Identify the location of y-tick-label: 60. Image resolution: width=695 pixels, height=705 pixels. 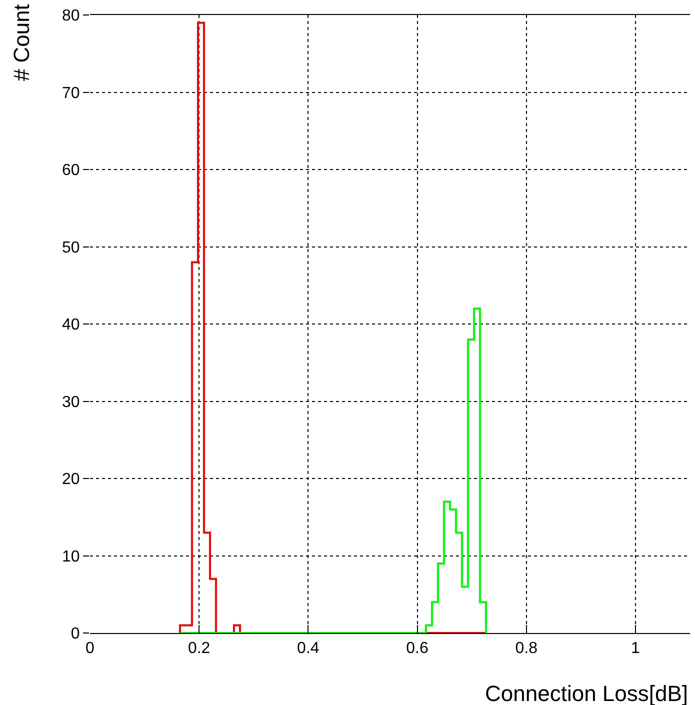
(71, 171).